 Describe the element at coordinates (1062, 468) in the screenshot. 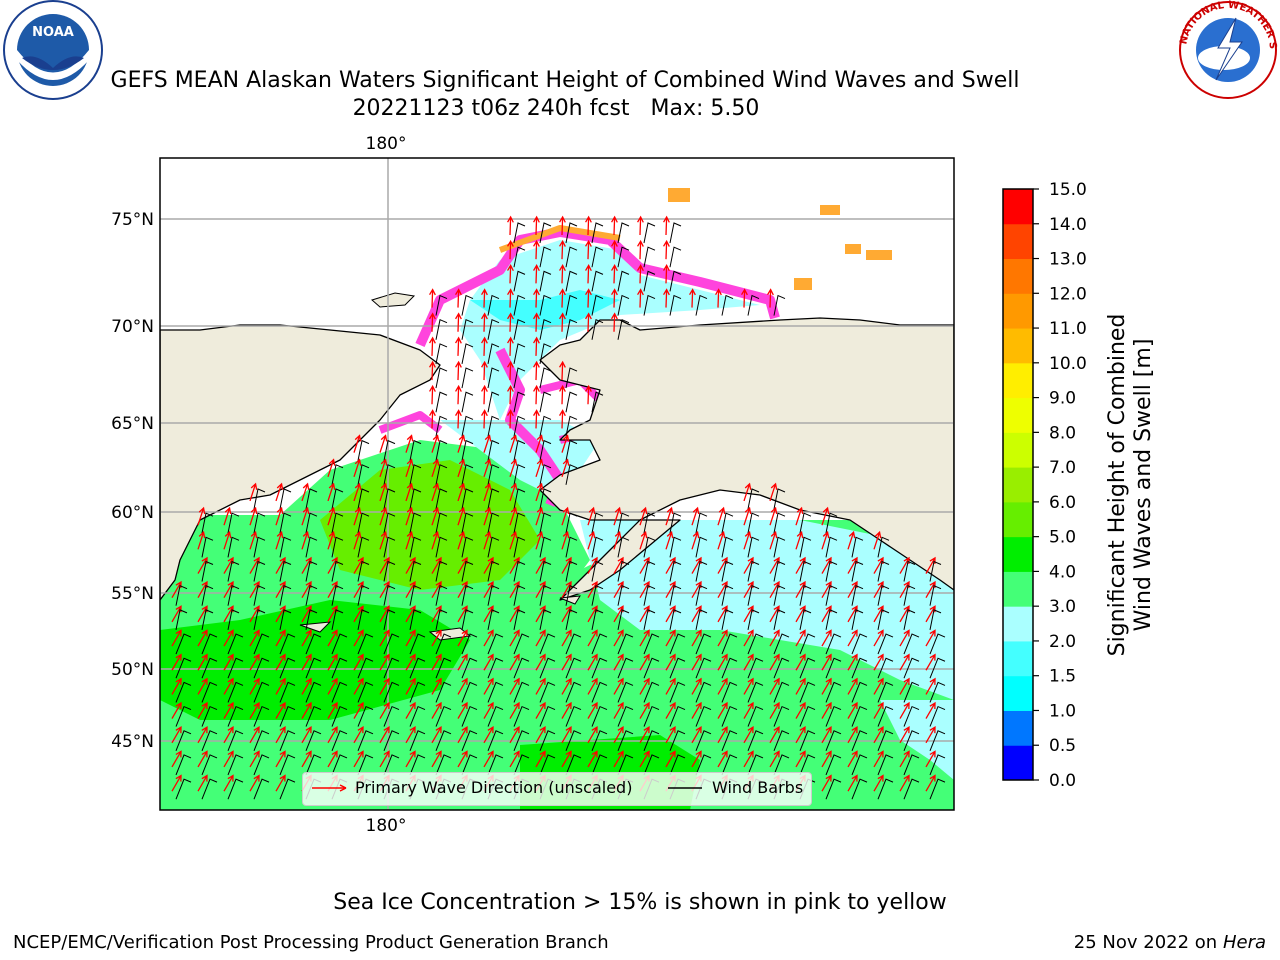

I see `colorbar-tick-label: 7.0` at that location.